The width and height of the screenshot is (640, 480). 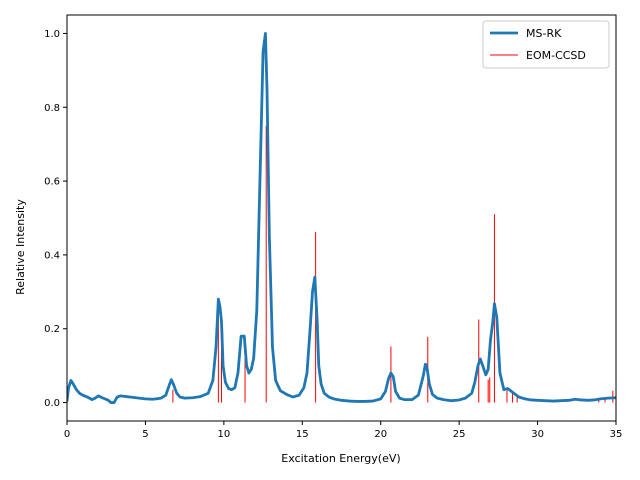 What do you see at coordinates (52, 329) in the screenshot?
I see `y-tick-label: 0.2` at bounding box center [52, 329].